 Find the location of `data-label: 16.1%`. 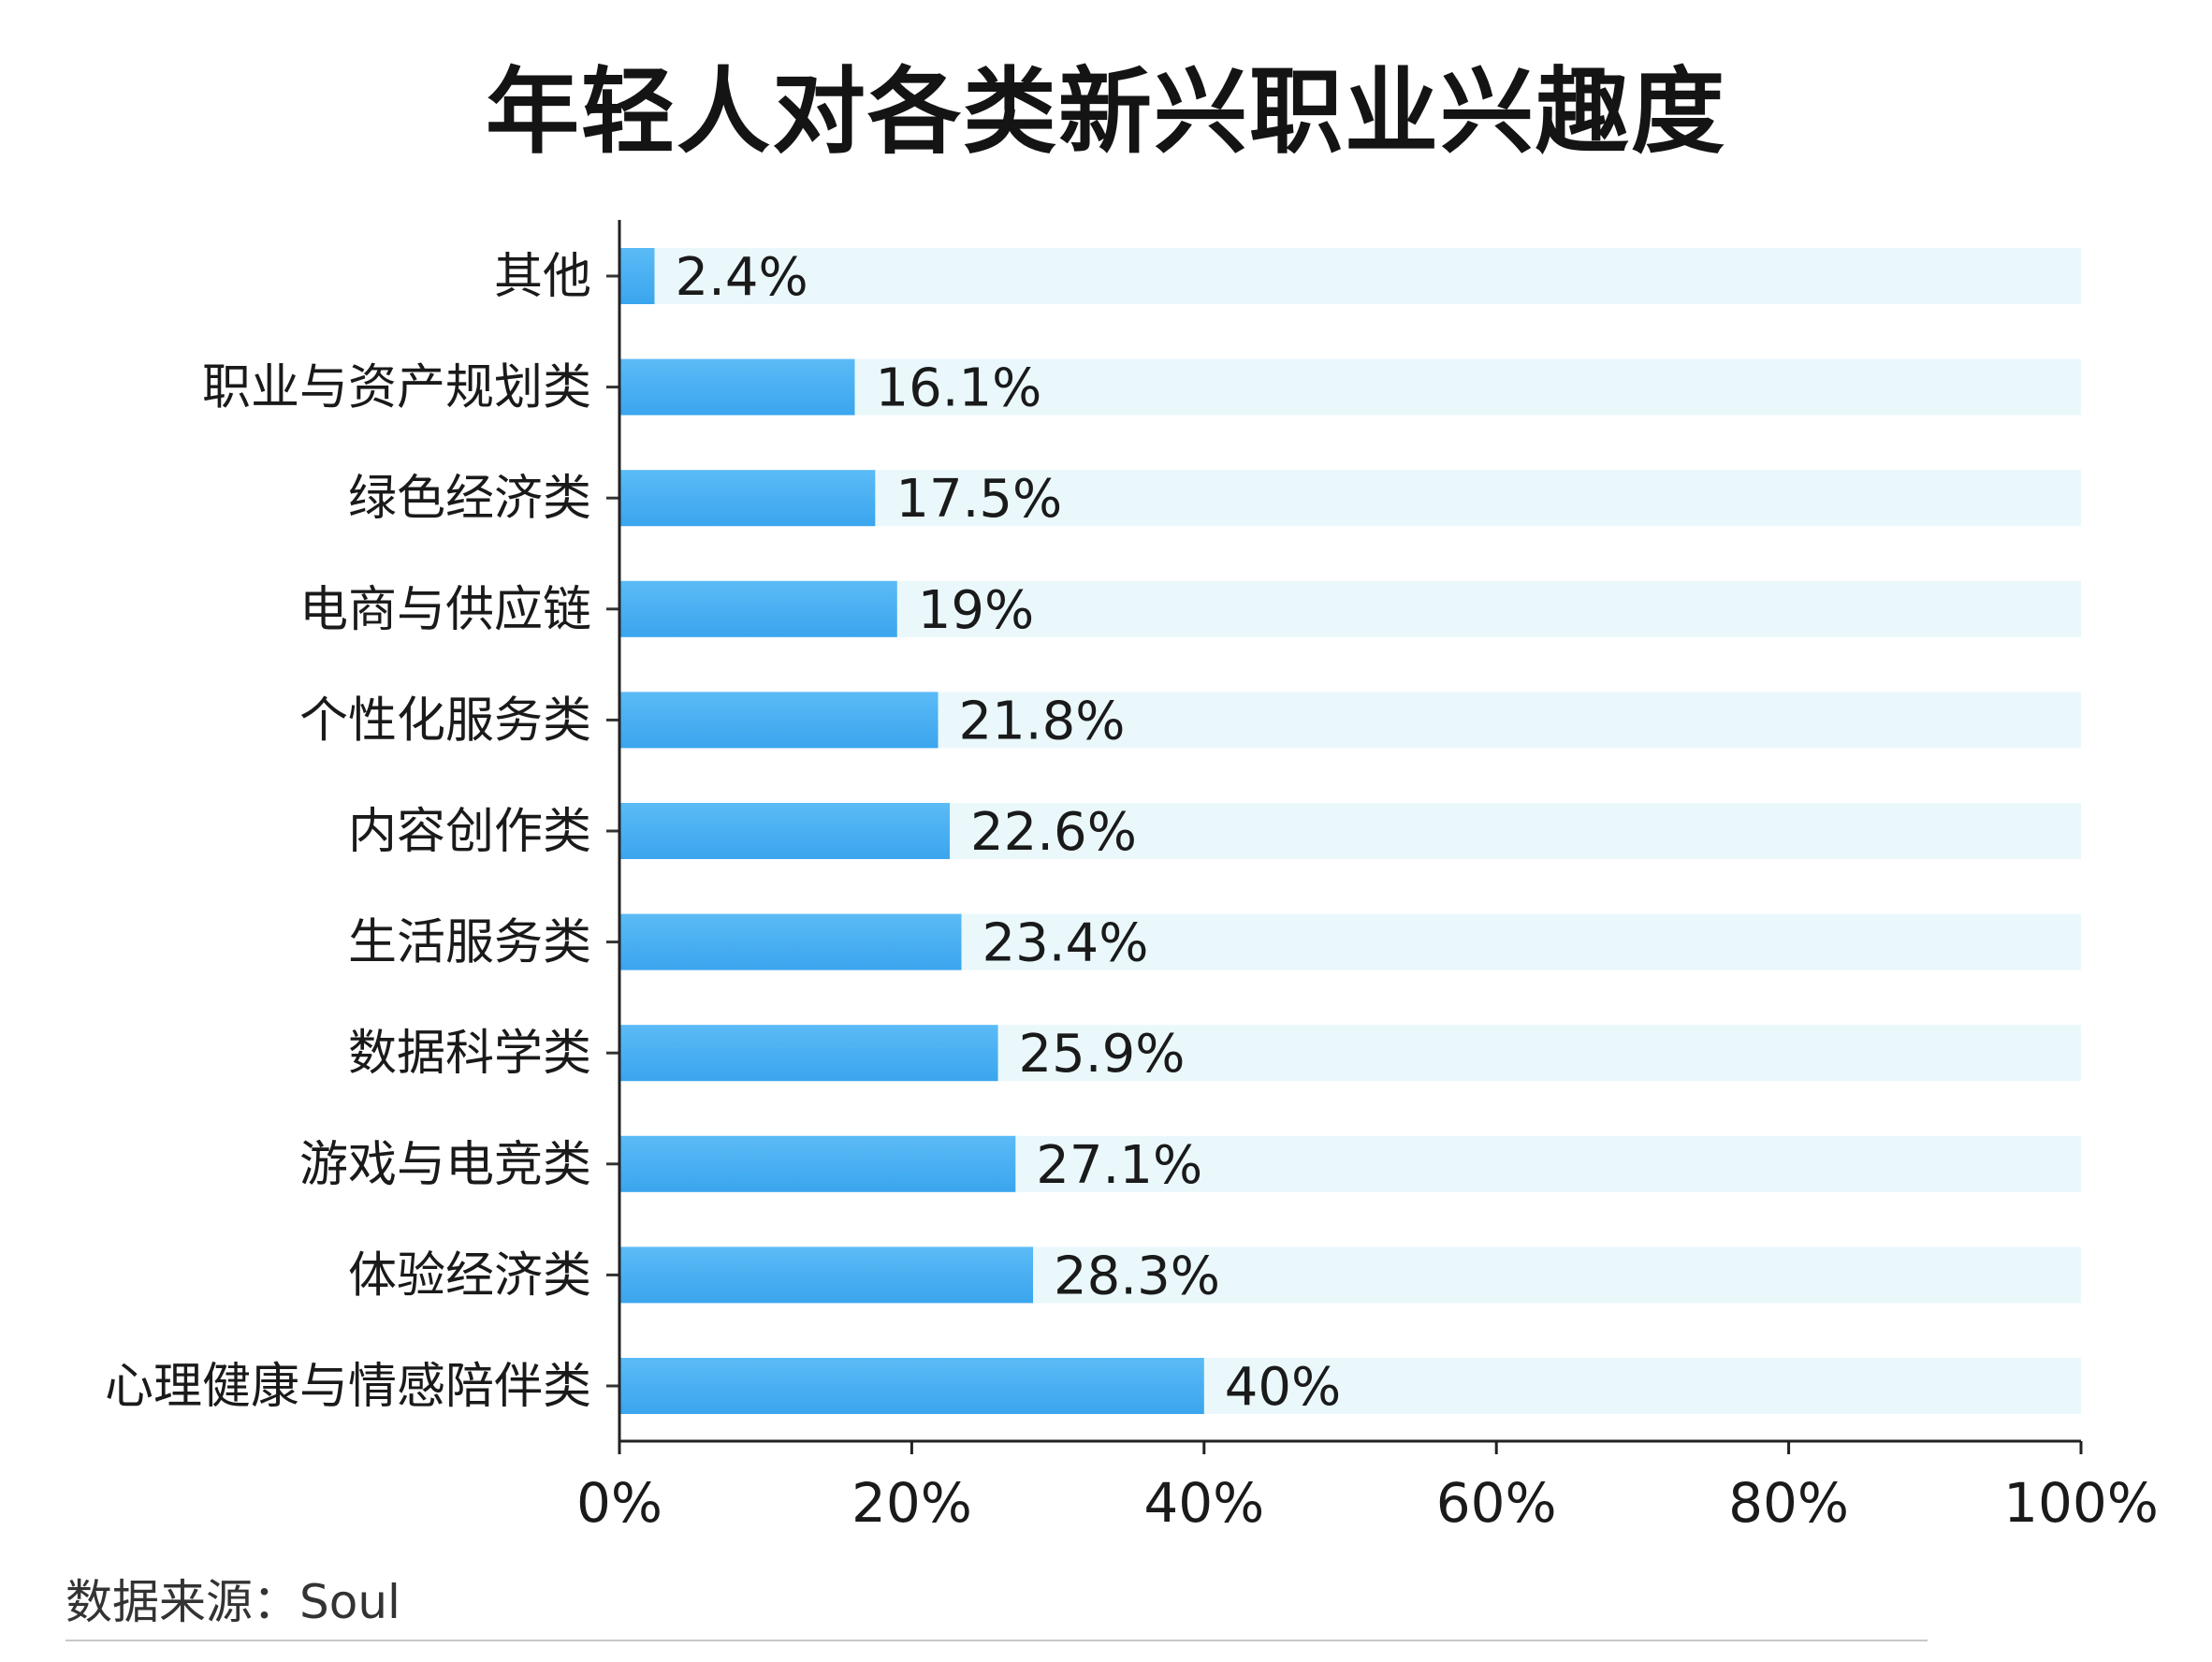

data-label: 16.1% is located at coordinates (958, 389).